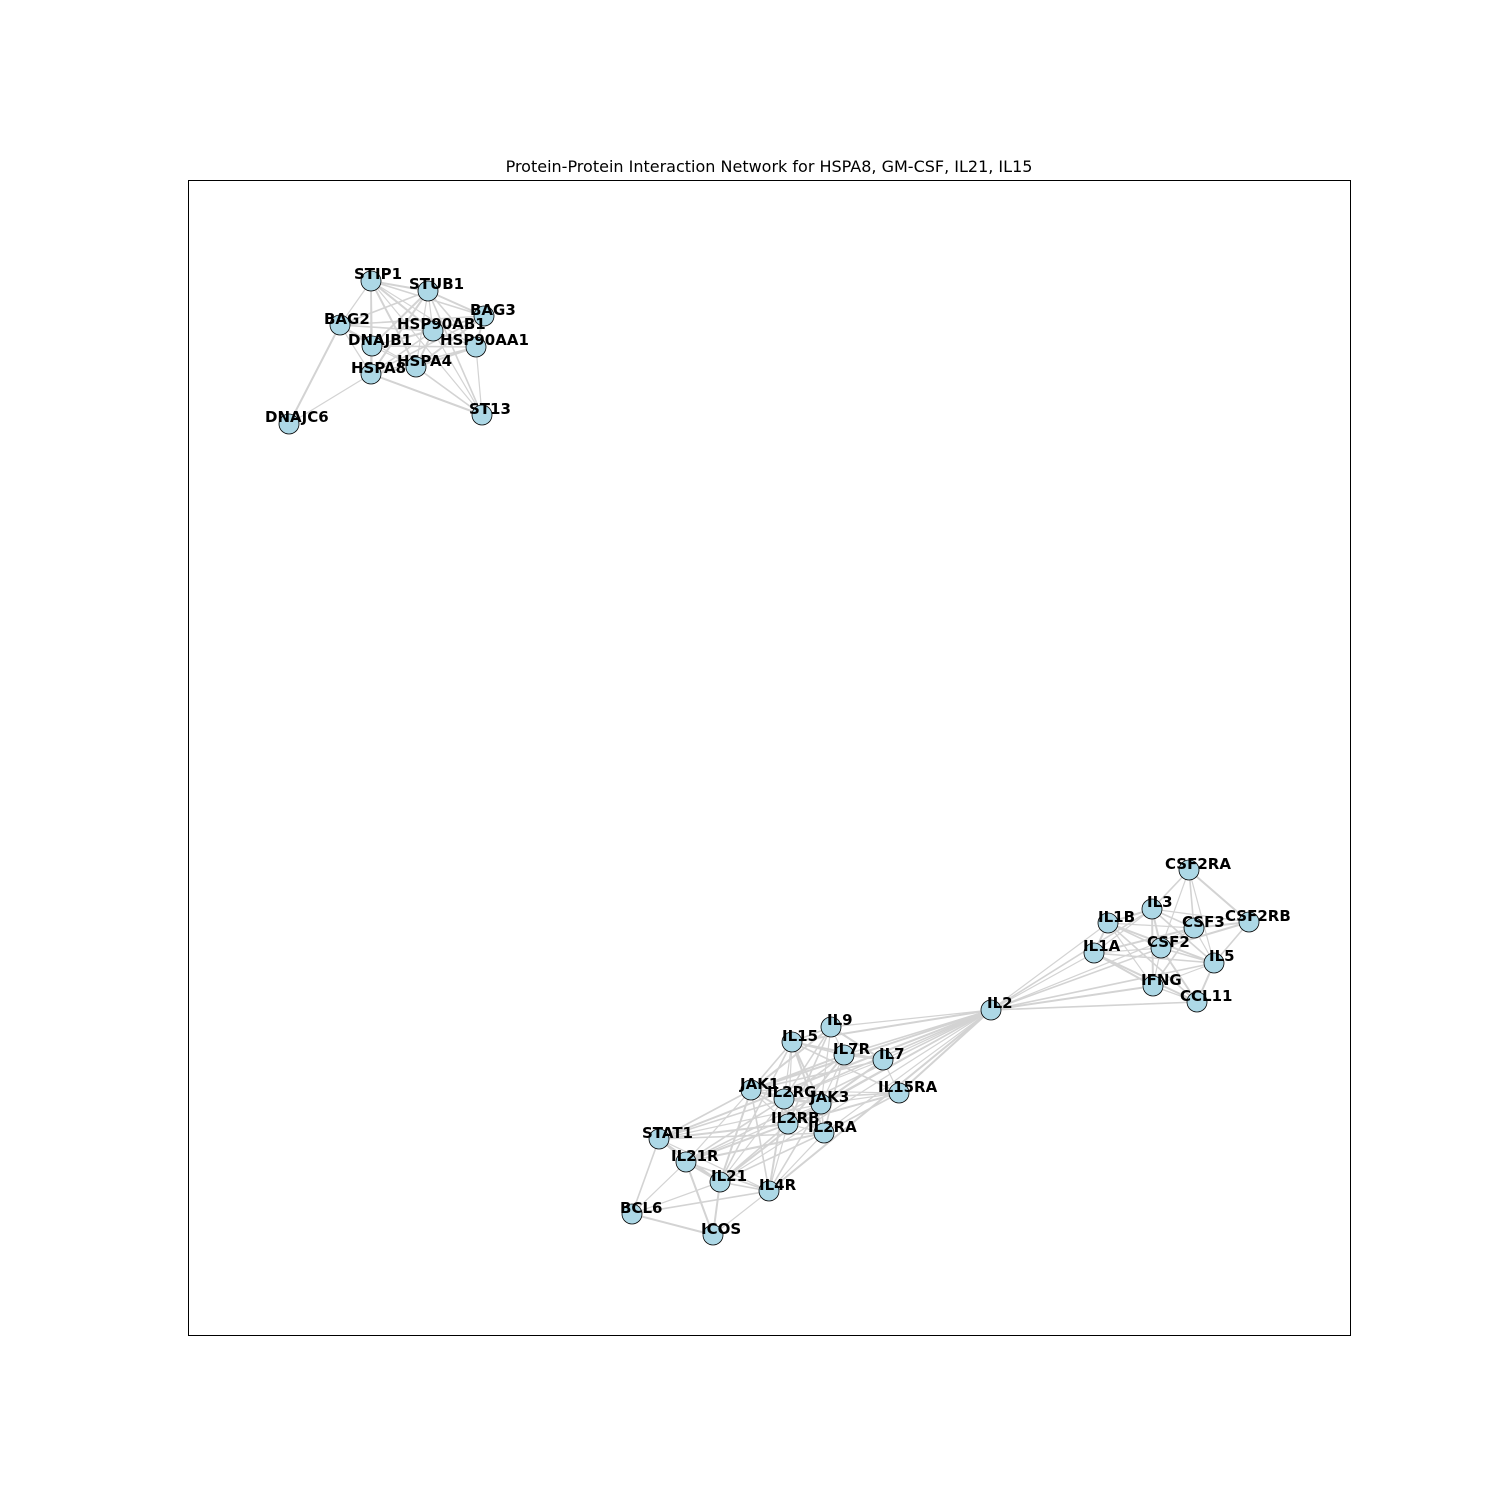 The width and height of the screenshot is (1500, 1500). Describe the element at coordinates (641, 1208) in the screenshot. I see `node-label-bcl6: BCL6` at that location.